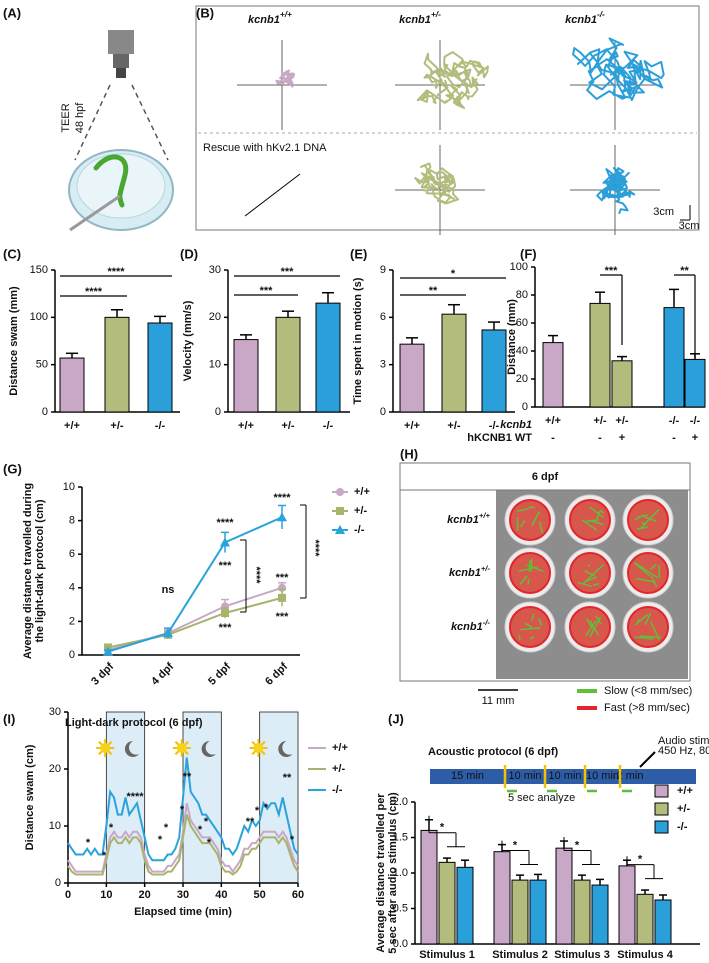  What do you see at coordinates (30, 797) in the screenshot?
I see `y-axis-label: Distance swam (cm)` at bounding box center [30, 797].